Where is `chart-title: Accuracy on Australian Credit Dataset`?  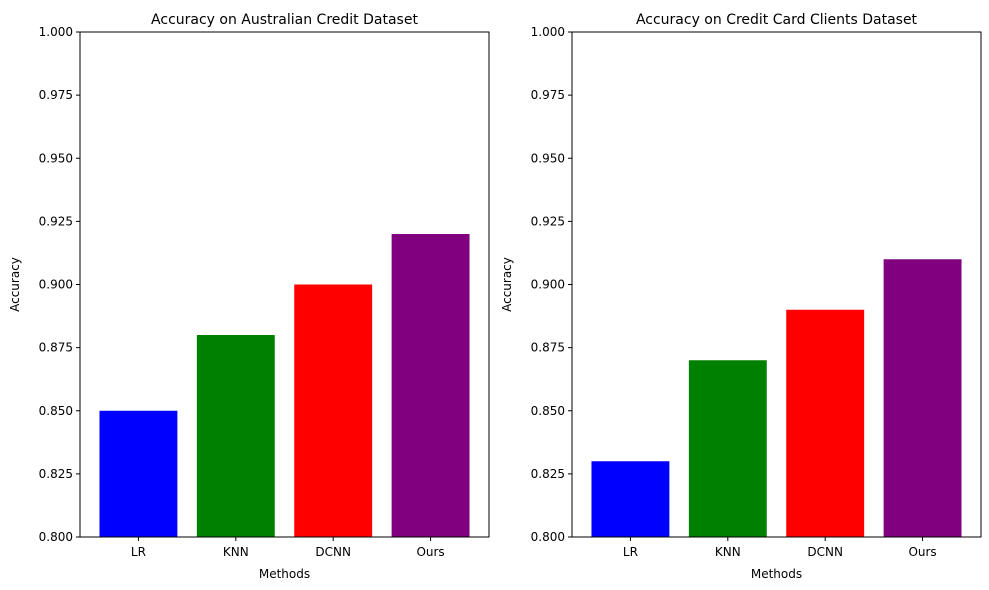 chart-title: Accuracy on Australian Credit Dataset is located at coordinates (284, 20).